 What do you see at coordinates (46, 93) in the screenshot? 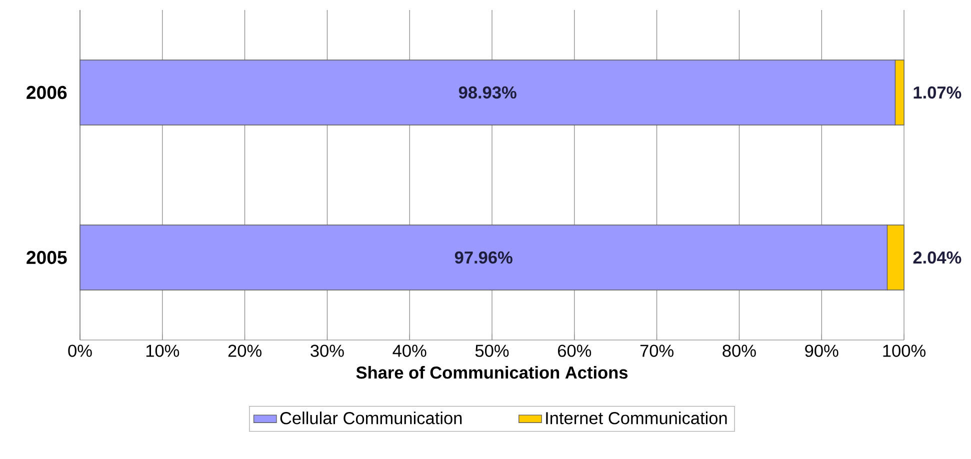
I see `y-tick-label: 2006` at bounding box center [46, 93].